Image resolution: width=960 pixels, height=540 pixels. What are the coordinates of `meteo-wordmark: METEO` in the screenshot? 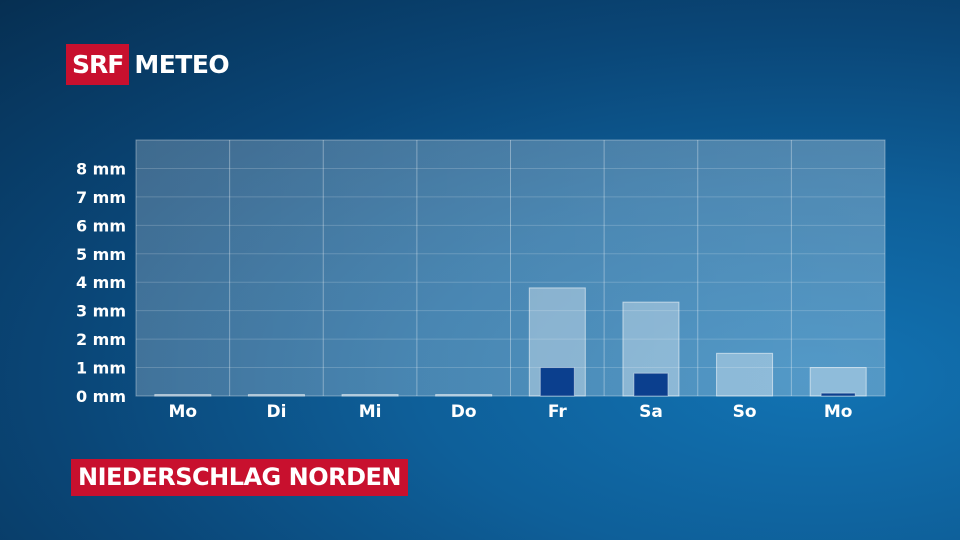 It's located at (182, 64).